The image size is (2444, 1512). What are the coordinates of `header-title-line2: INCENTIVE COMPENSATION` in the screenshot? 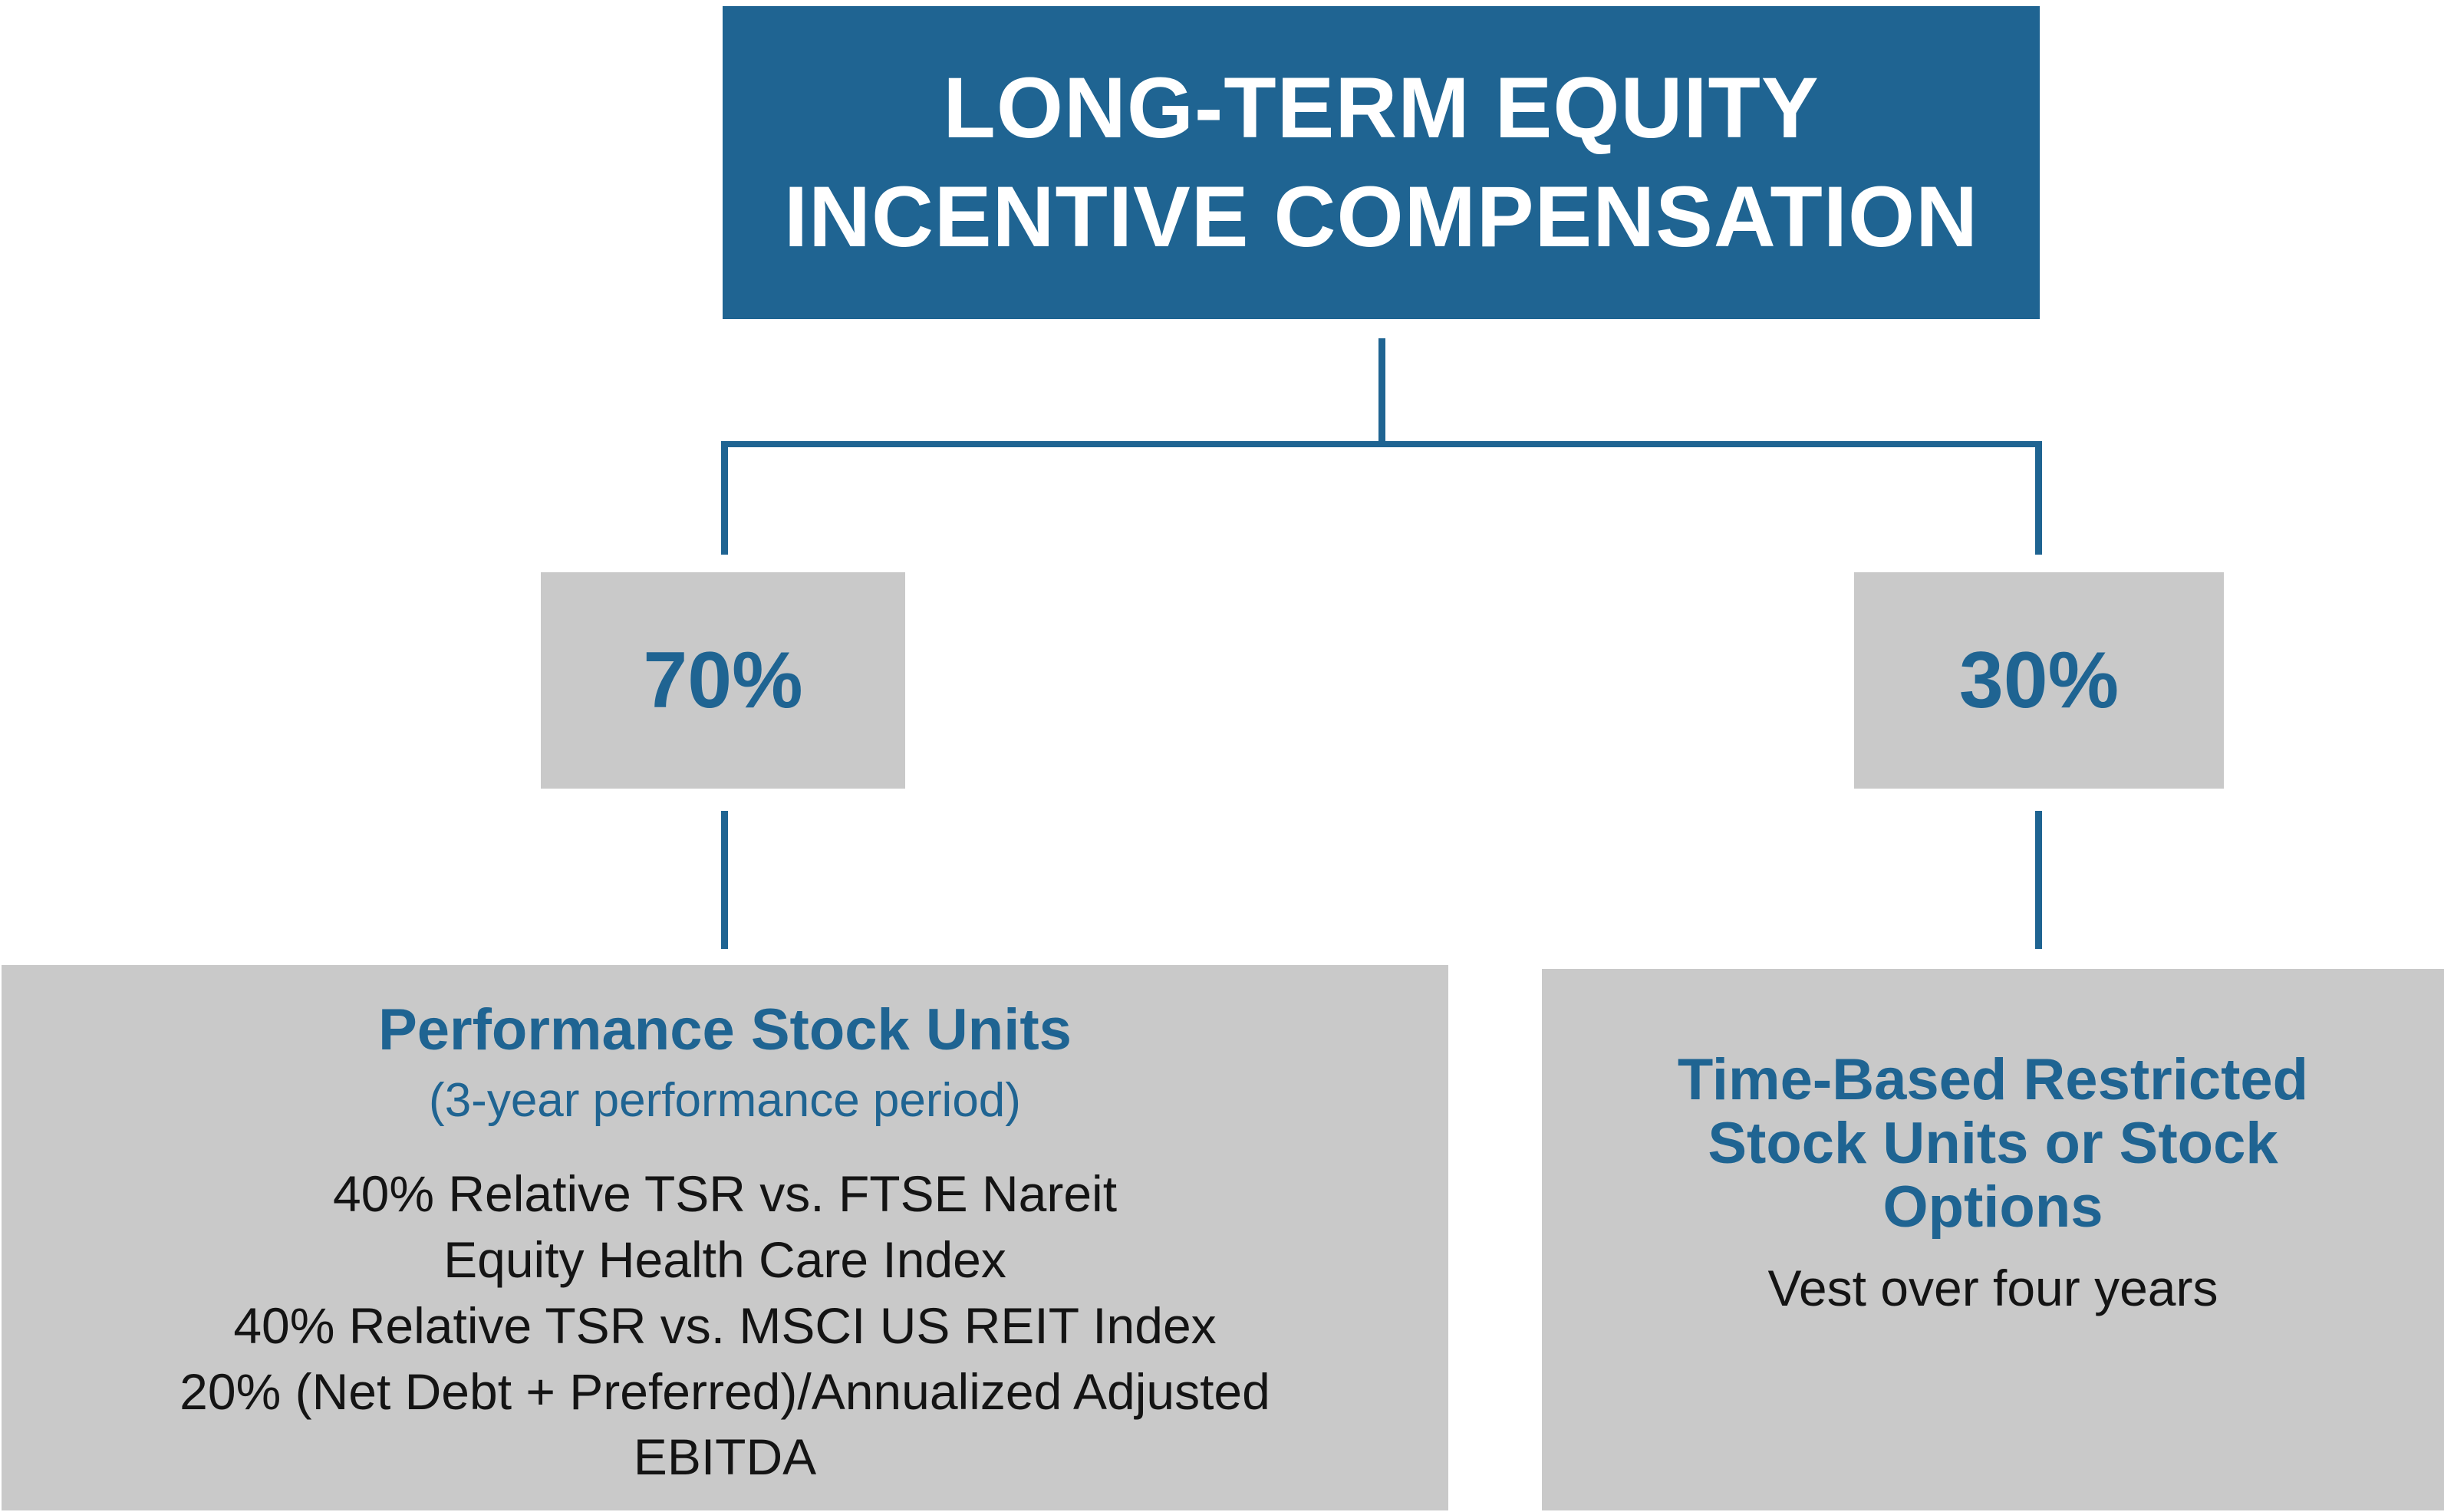 It's located at (1381, 217).